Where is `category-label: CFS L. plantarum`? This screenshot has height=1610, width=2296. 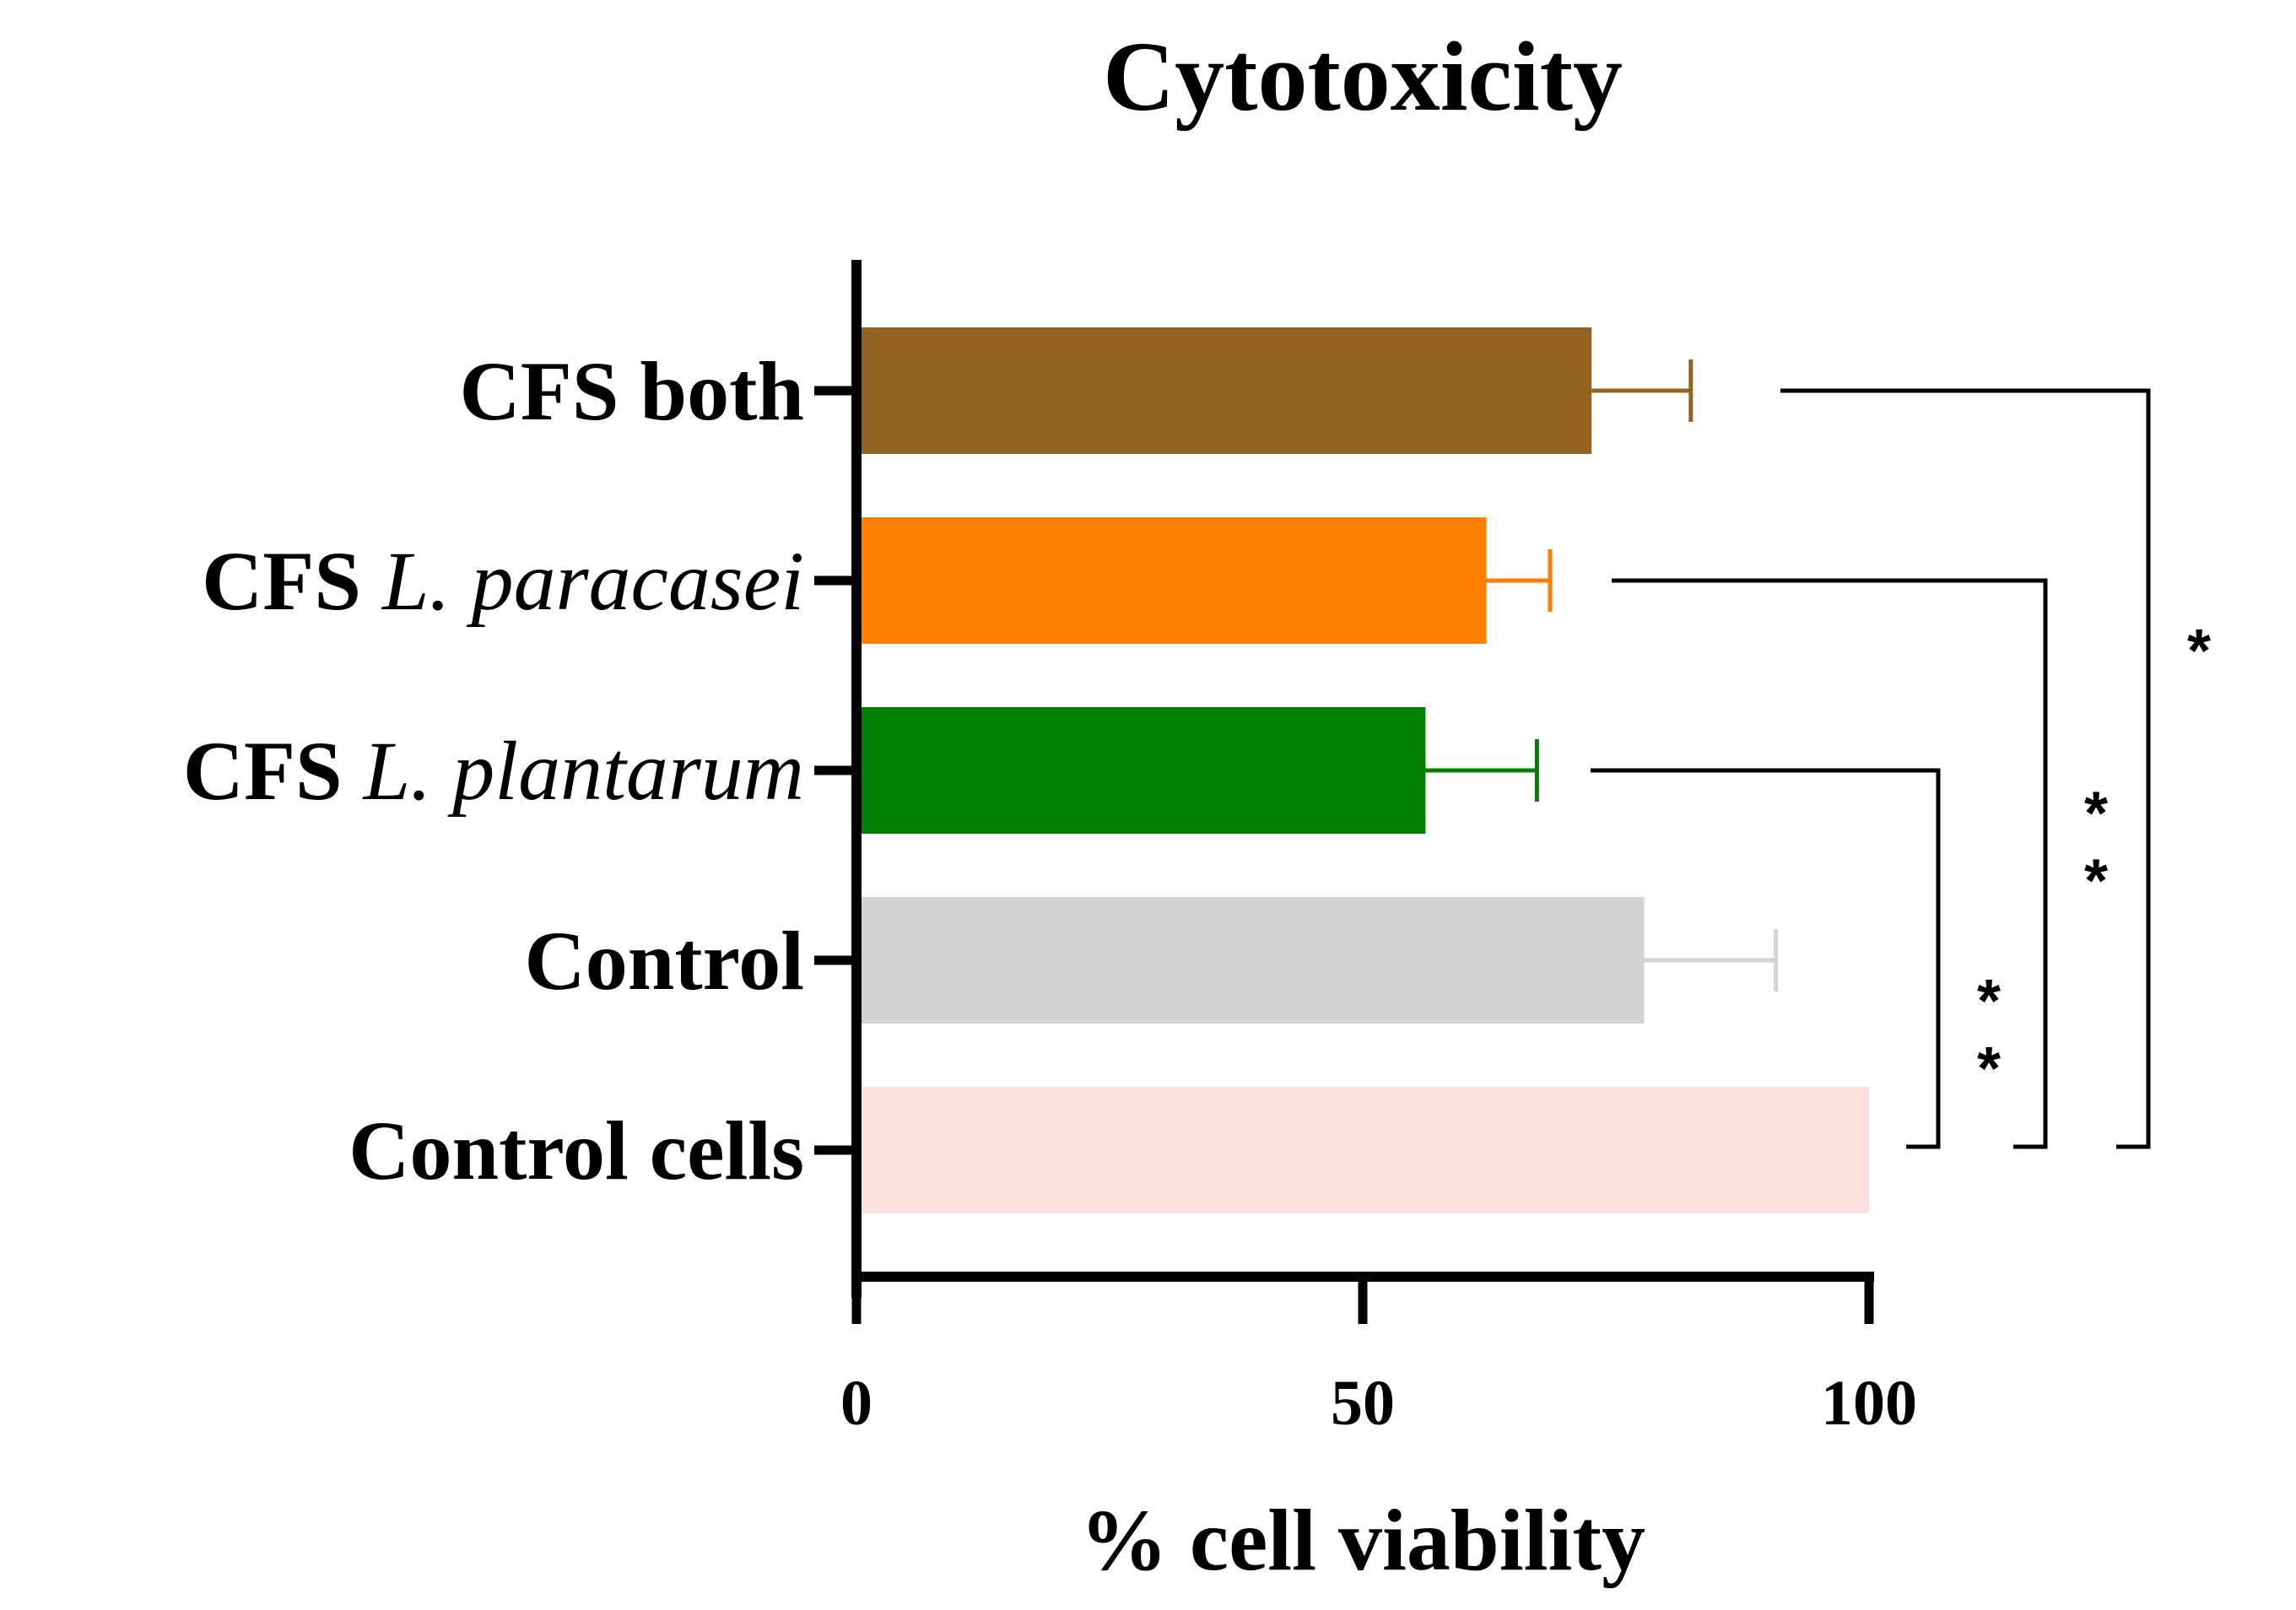 category-label: CFS L. plantarum is located at coordinates (493, 771).